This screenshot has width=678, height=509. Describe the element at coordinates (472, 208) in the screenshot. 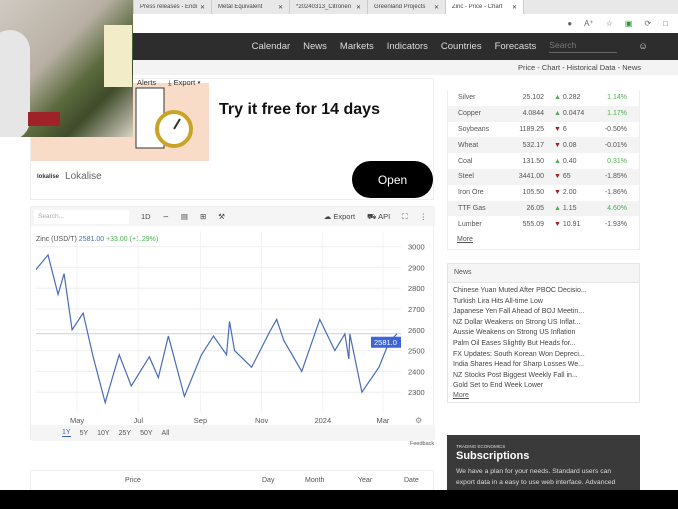

I see `commodity-name: TTF Gas` at that location.